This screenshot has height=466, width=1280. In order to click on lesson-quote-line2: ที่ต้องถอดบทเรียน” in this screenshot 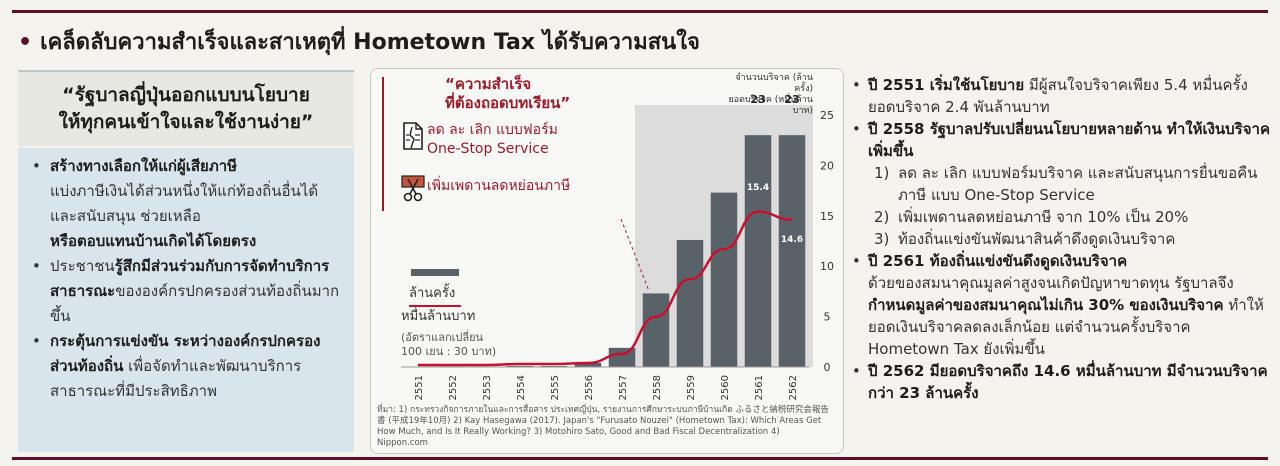, I will do `click(508, 103)`.